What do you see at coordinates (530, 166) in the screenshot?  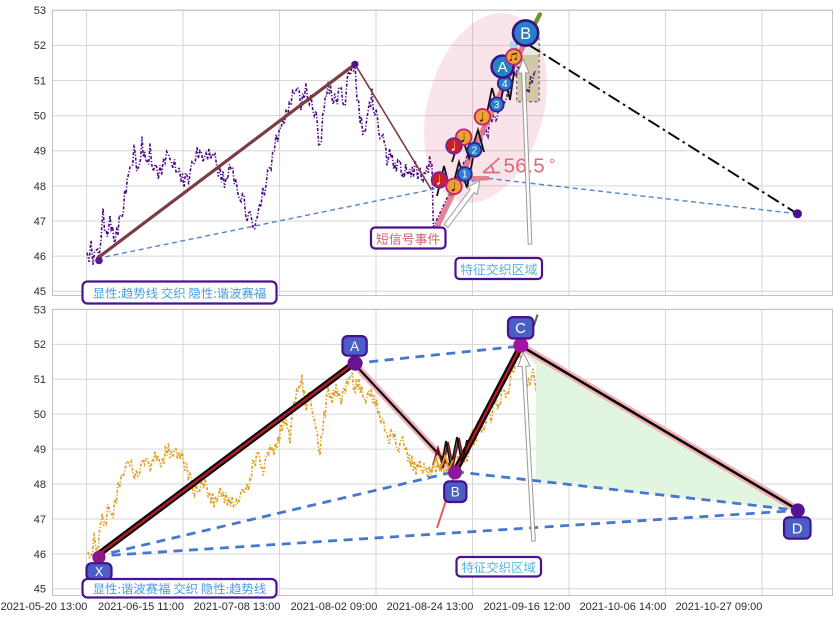 I see `svg-text:56.5°: 56.5 °` at bounding box center [530, 166].